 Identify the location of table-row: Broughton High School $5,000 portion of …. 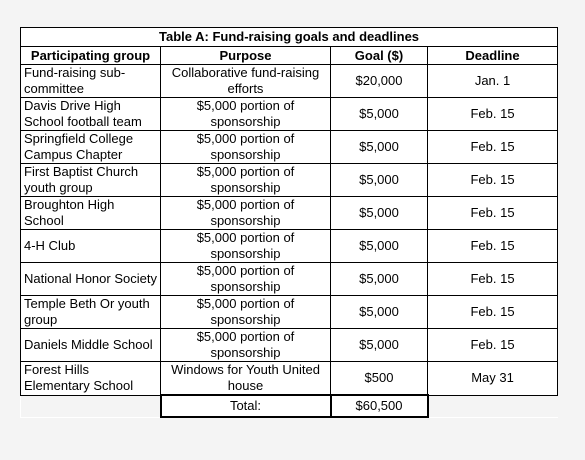
(289, 213).